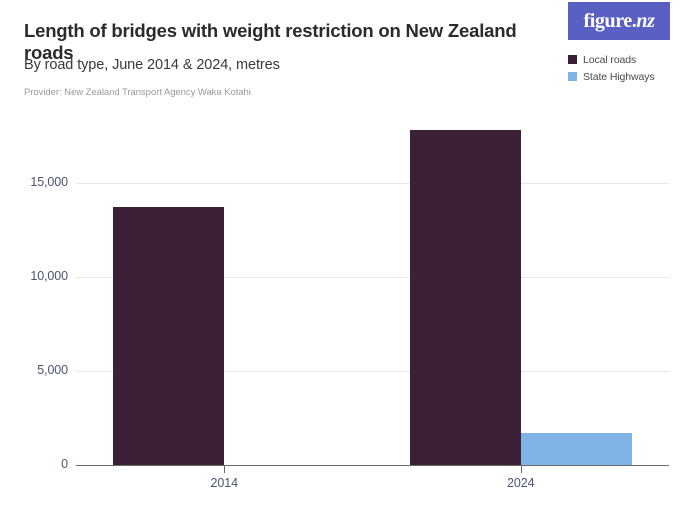  Describe the element at coordinates (152, 65) in the screenshot. I see `chart-subtitle: By road type, June 2014 & 2024, metres` at that location.